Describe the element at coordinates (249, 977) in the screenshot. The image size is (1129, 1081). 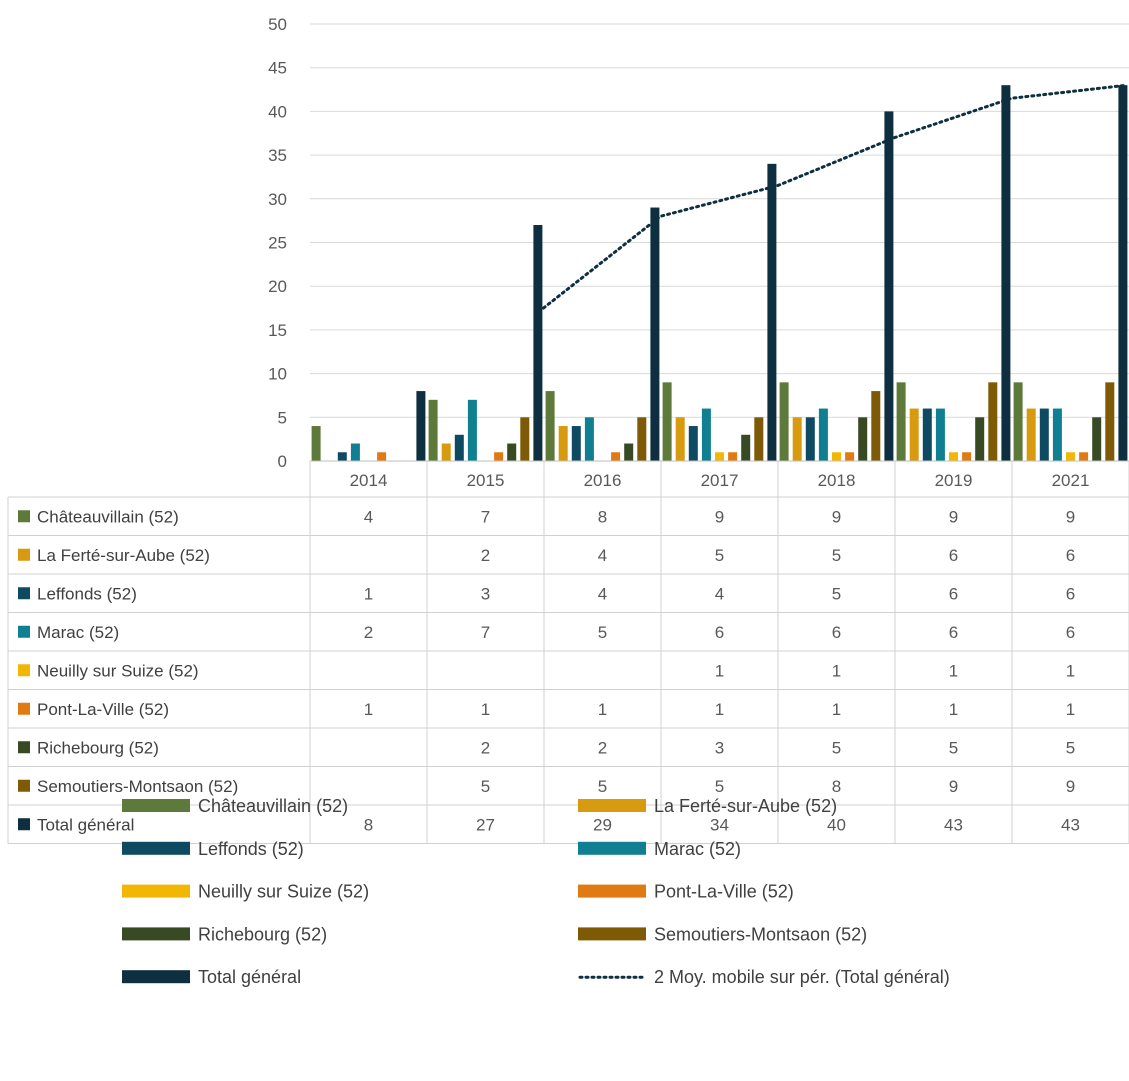
I see `legend-label: Total général` at that location.